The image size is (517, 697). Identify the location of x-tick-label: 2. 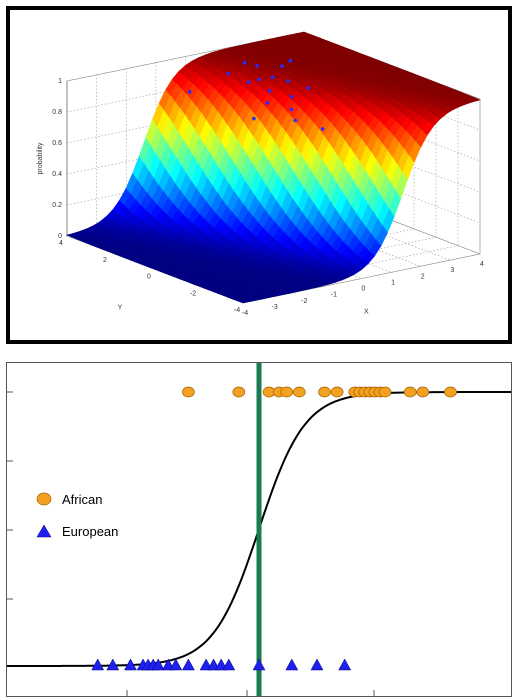
(423, 276).